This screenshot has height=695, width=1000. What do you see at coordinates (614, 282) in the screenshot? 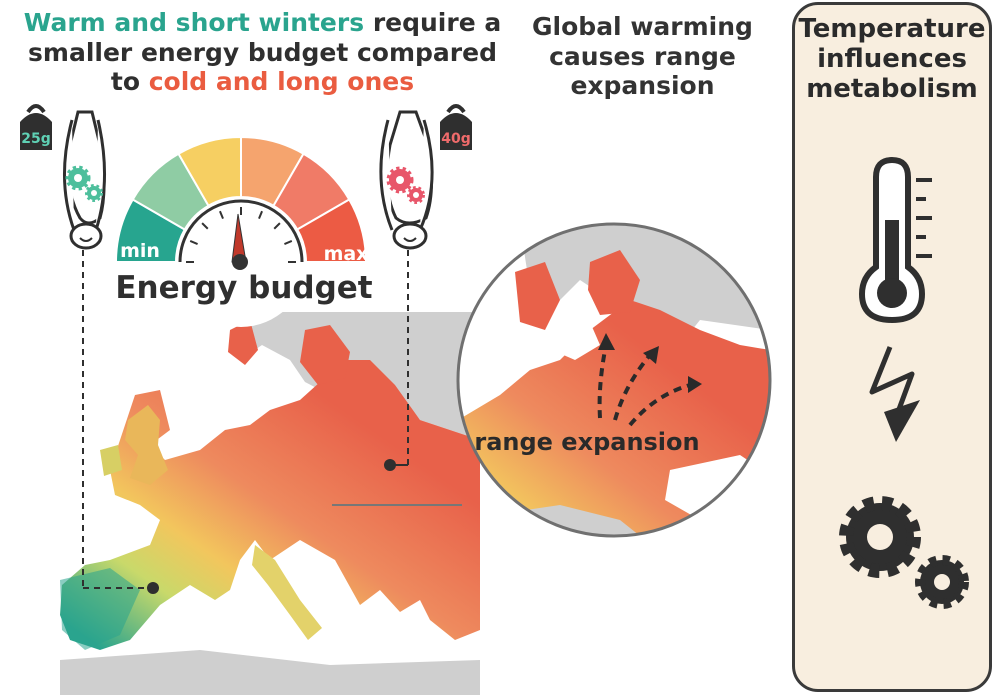
I see `zoom-finland` at bounding box center [614, 282].